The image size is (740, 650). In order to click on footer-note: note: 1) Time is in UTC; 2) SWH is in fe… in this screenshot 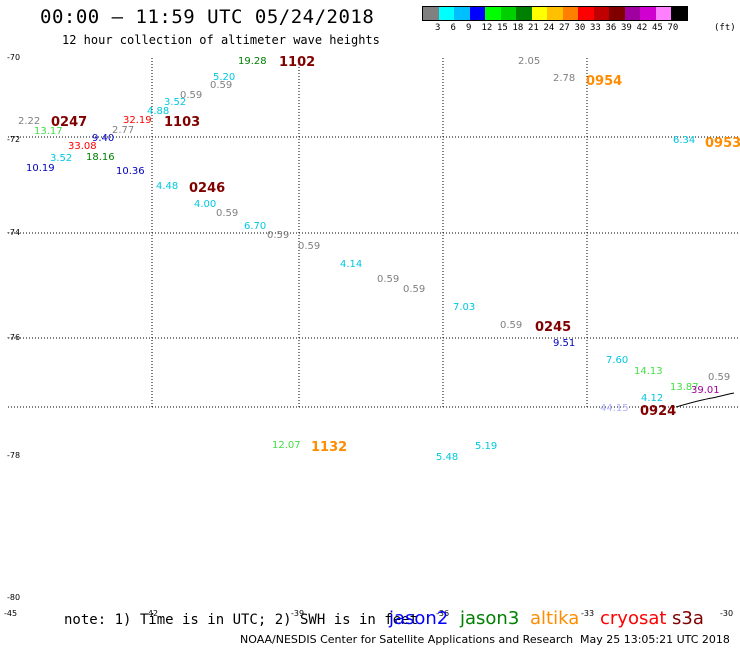, I will do `click(241, 620)`.